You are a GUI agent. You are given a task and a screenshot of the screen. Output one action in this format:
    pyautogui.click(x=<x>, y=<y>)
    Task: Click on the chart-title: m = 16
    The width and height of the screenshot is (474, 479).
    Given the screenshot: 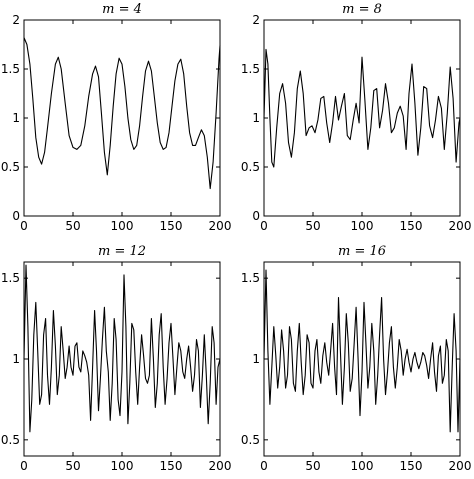 What is the action you would take?
    pyautogui.click(x=362, y=251)
    